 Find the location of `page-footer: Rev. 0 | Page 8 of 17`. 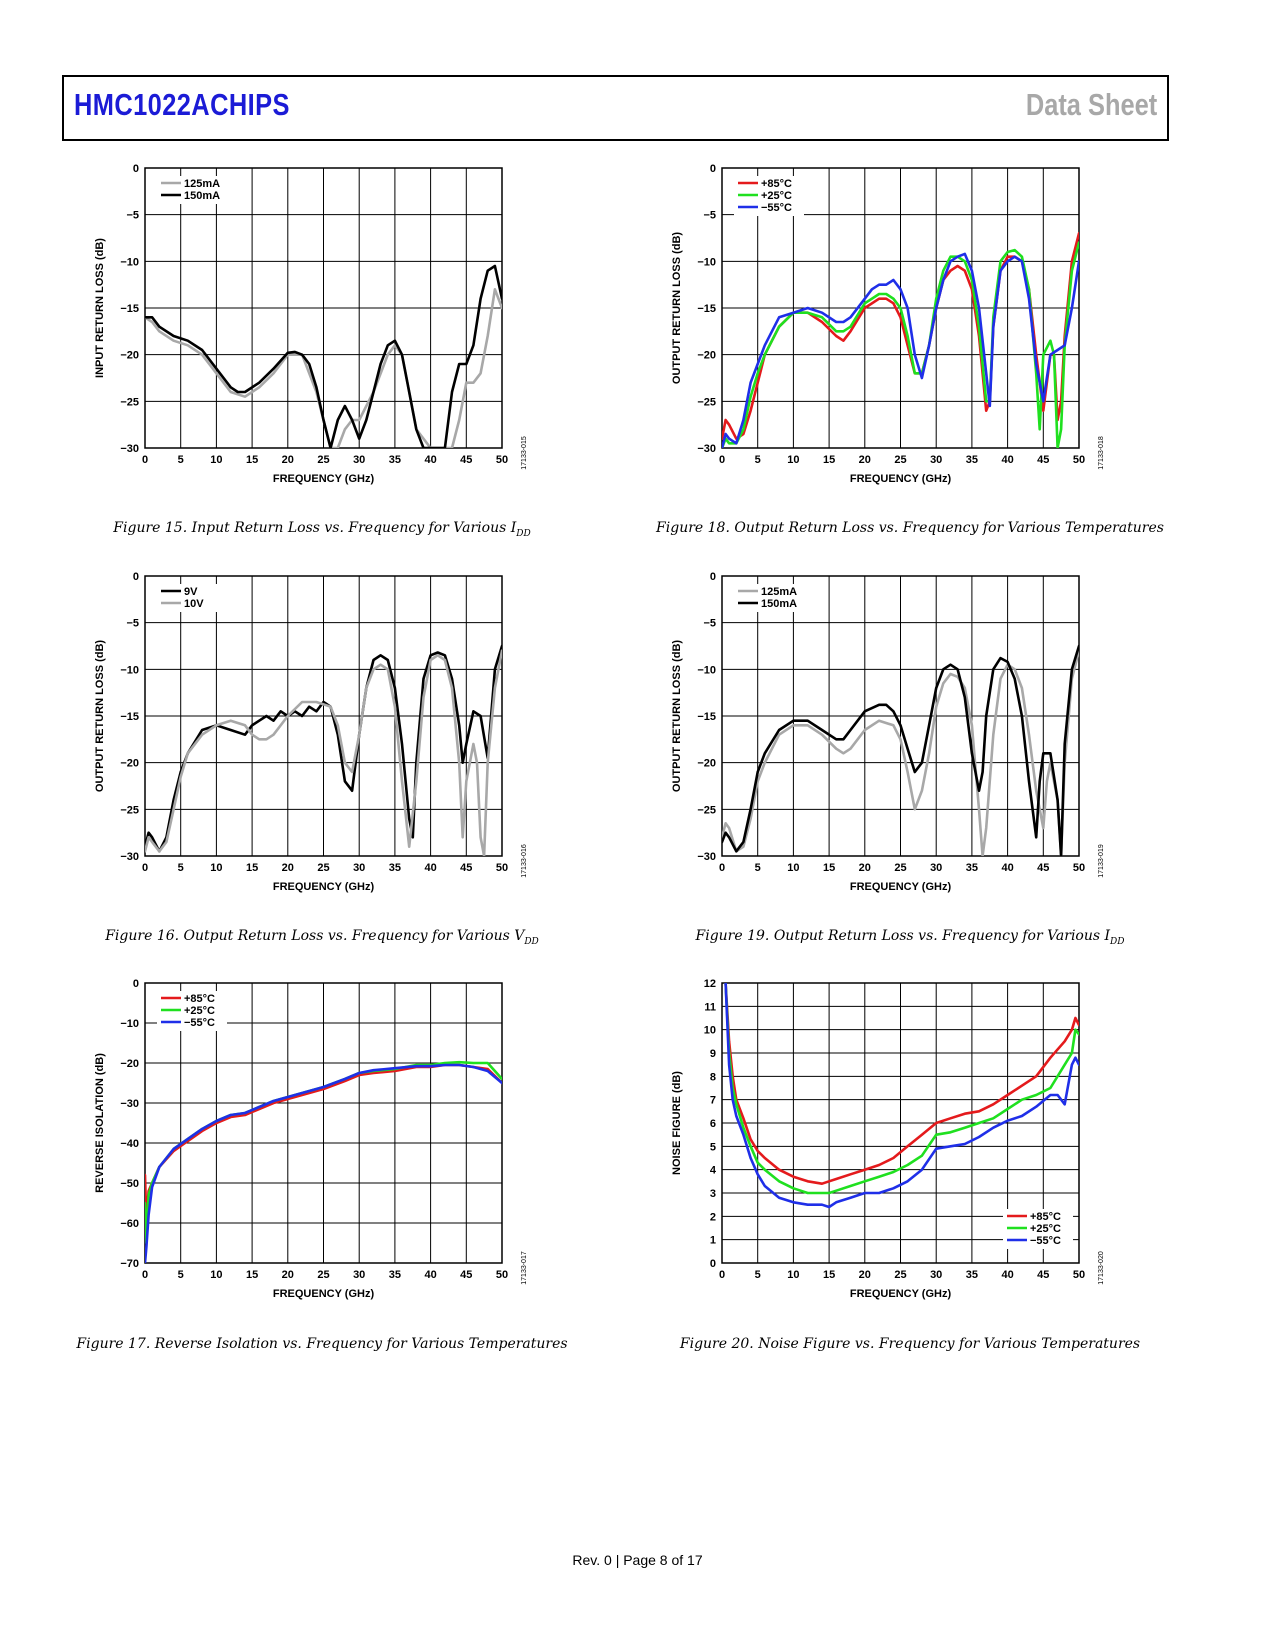

page-footer: Rev. 0 | Page 8 of 17 is located at coordinates (637, 1560).